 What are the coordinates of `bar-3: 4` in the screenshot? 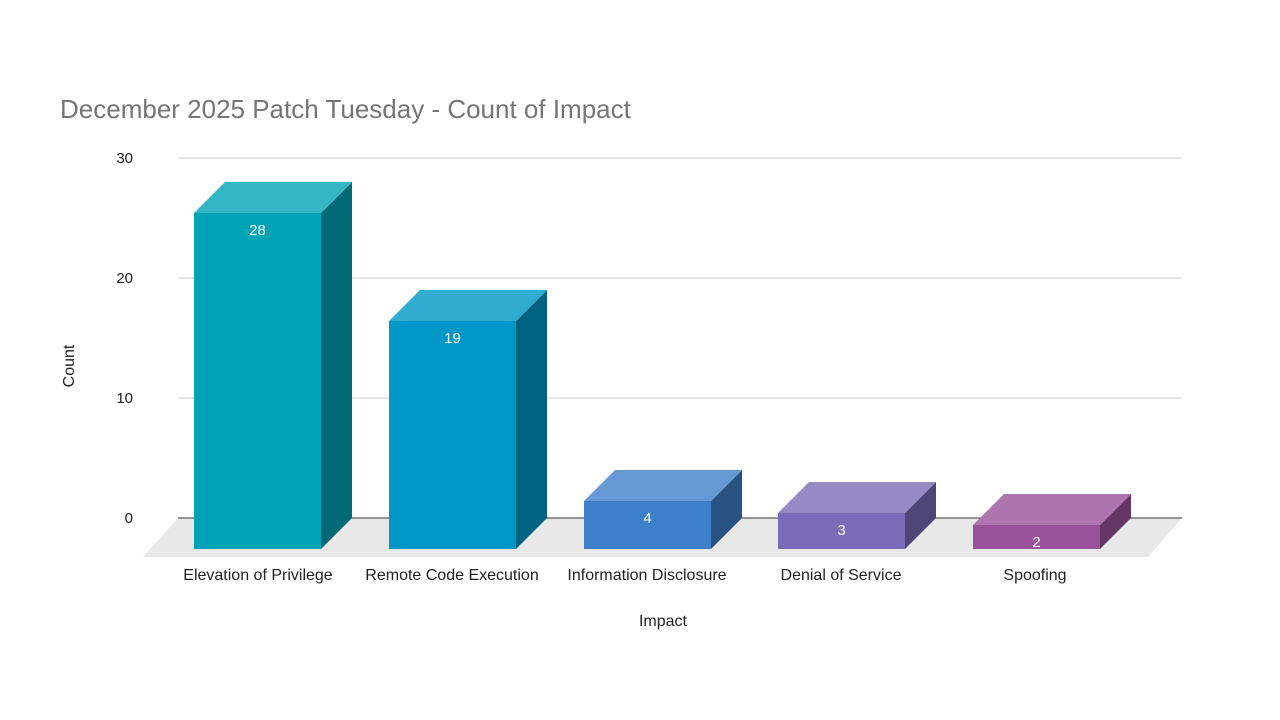 It's located at (663, 509).